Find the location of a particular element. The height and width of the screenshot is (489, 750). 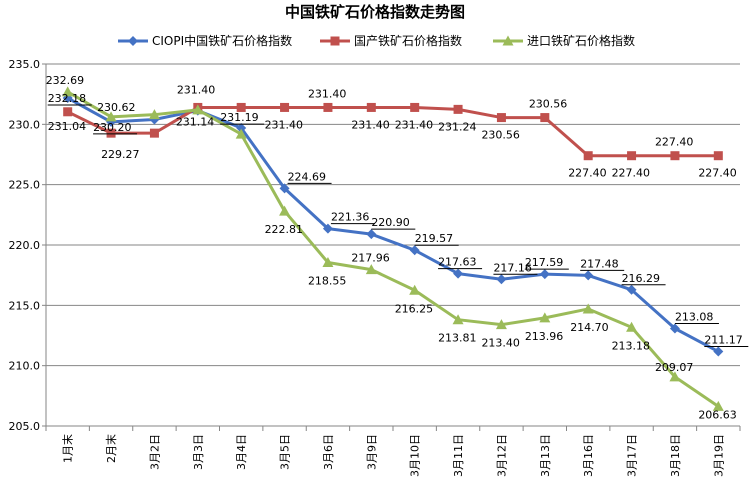

data-label: 231.04 is located at coordinates (67, 126).